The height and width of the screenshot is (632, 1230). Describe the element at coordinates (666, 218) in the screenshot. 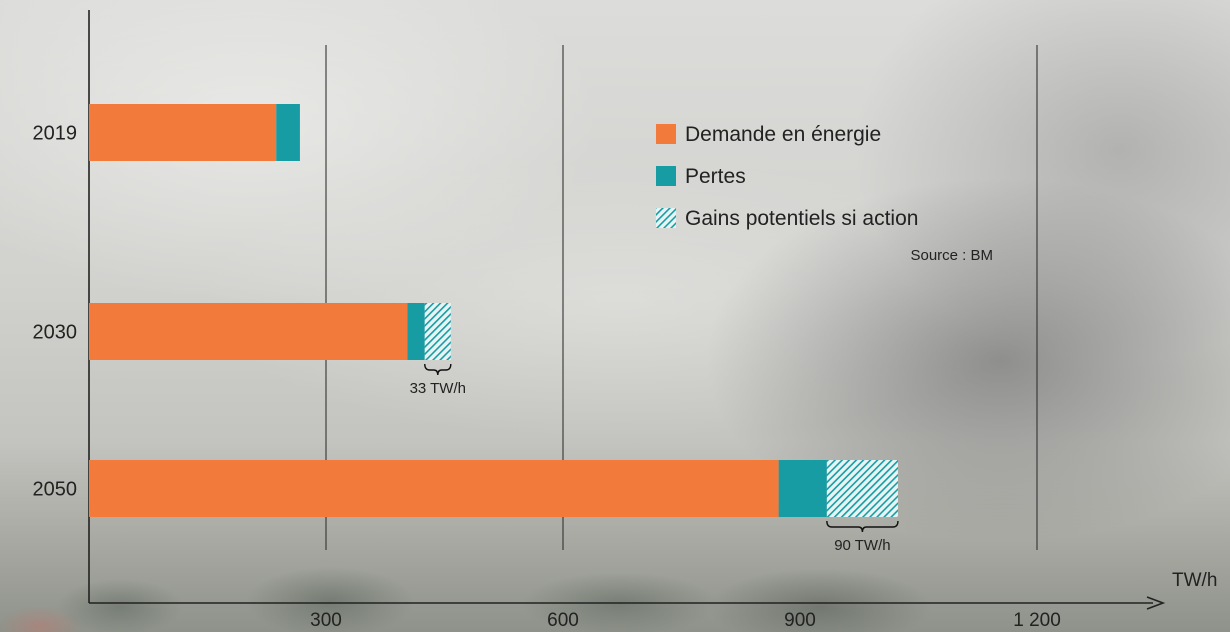

I see `legend-swatch-gains` at that location.